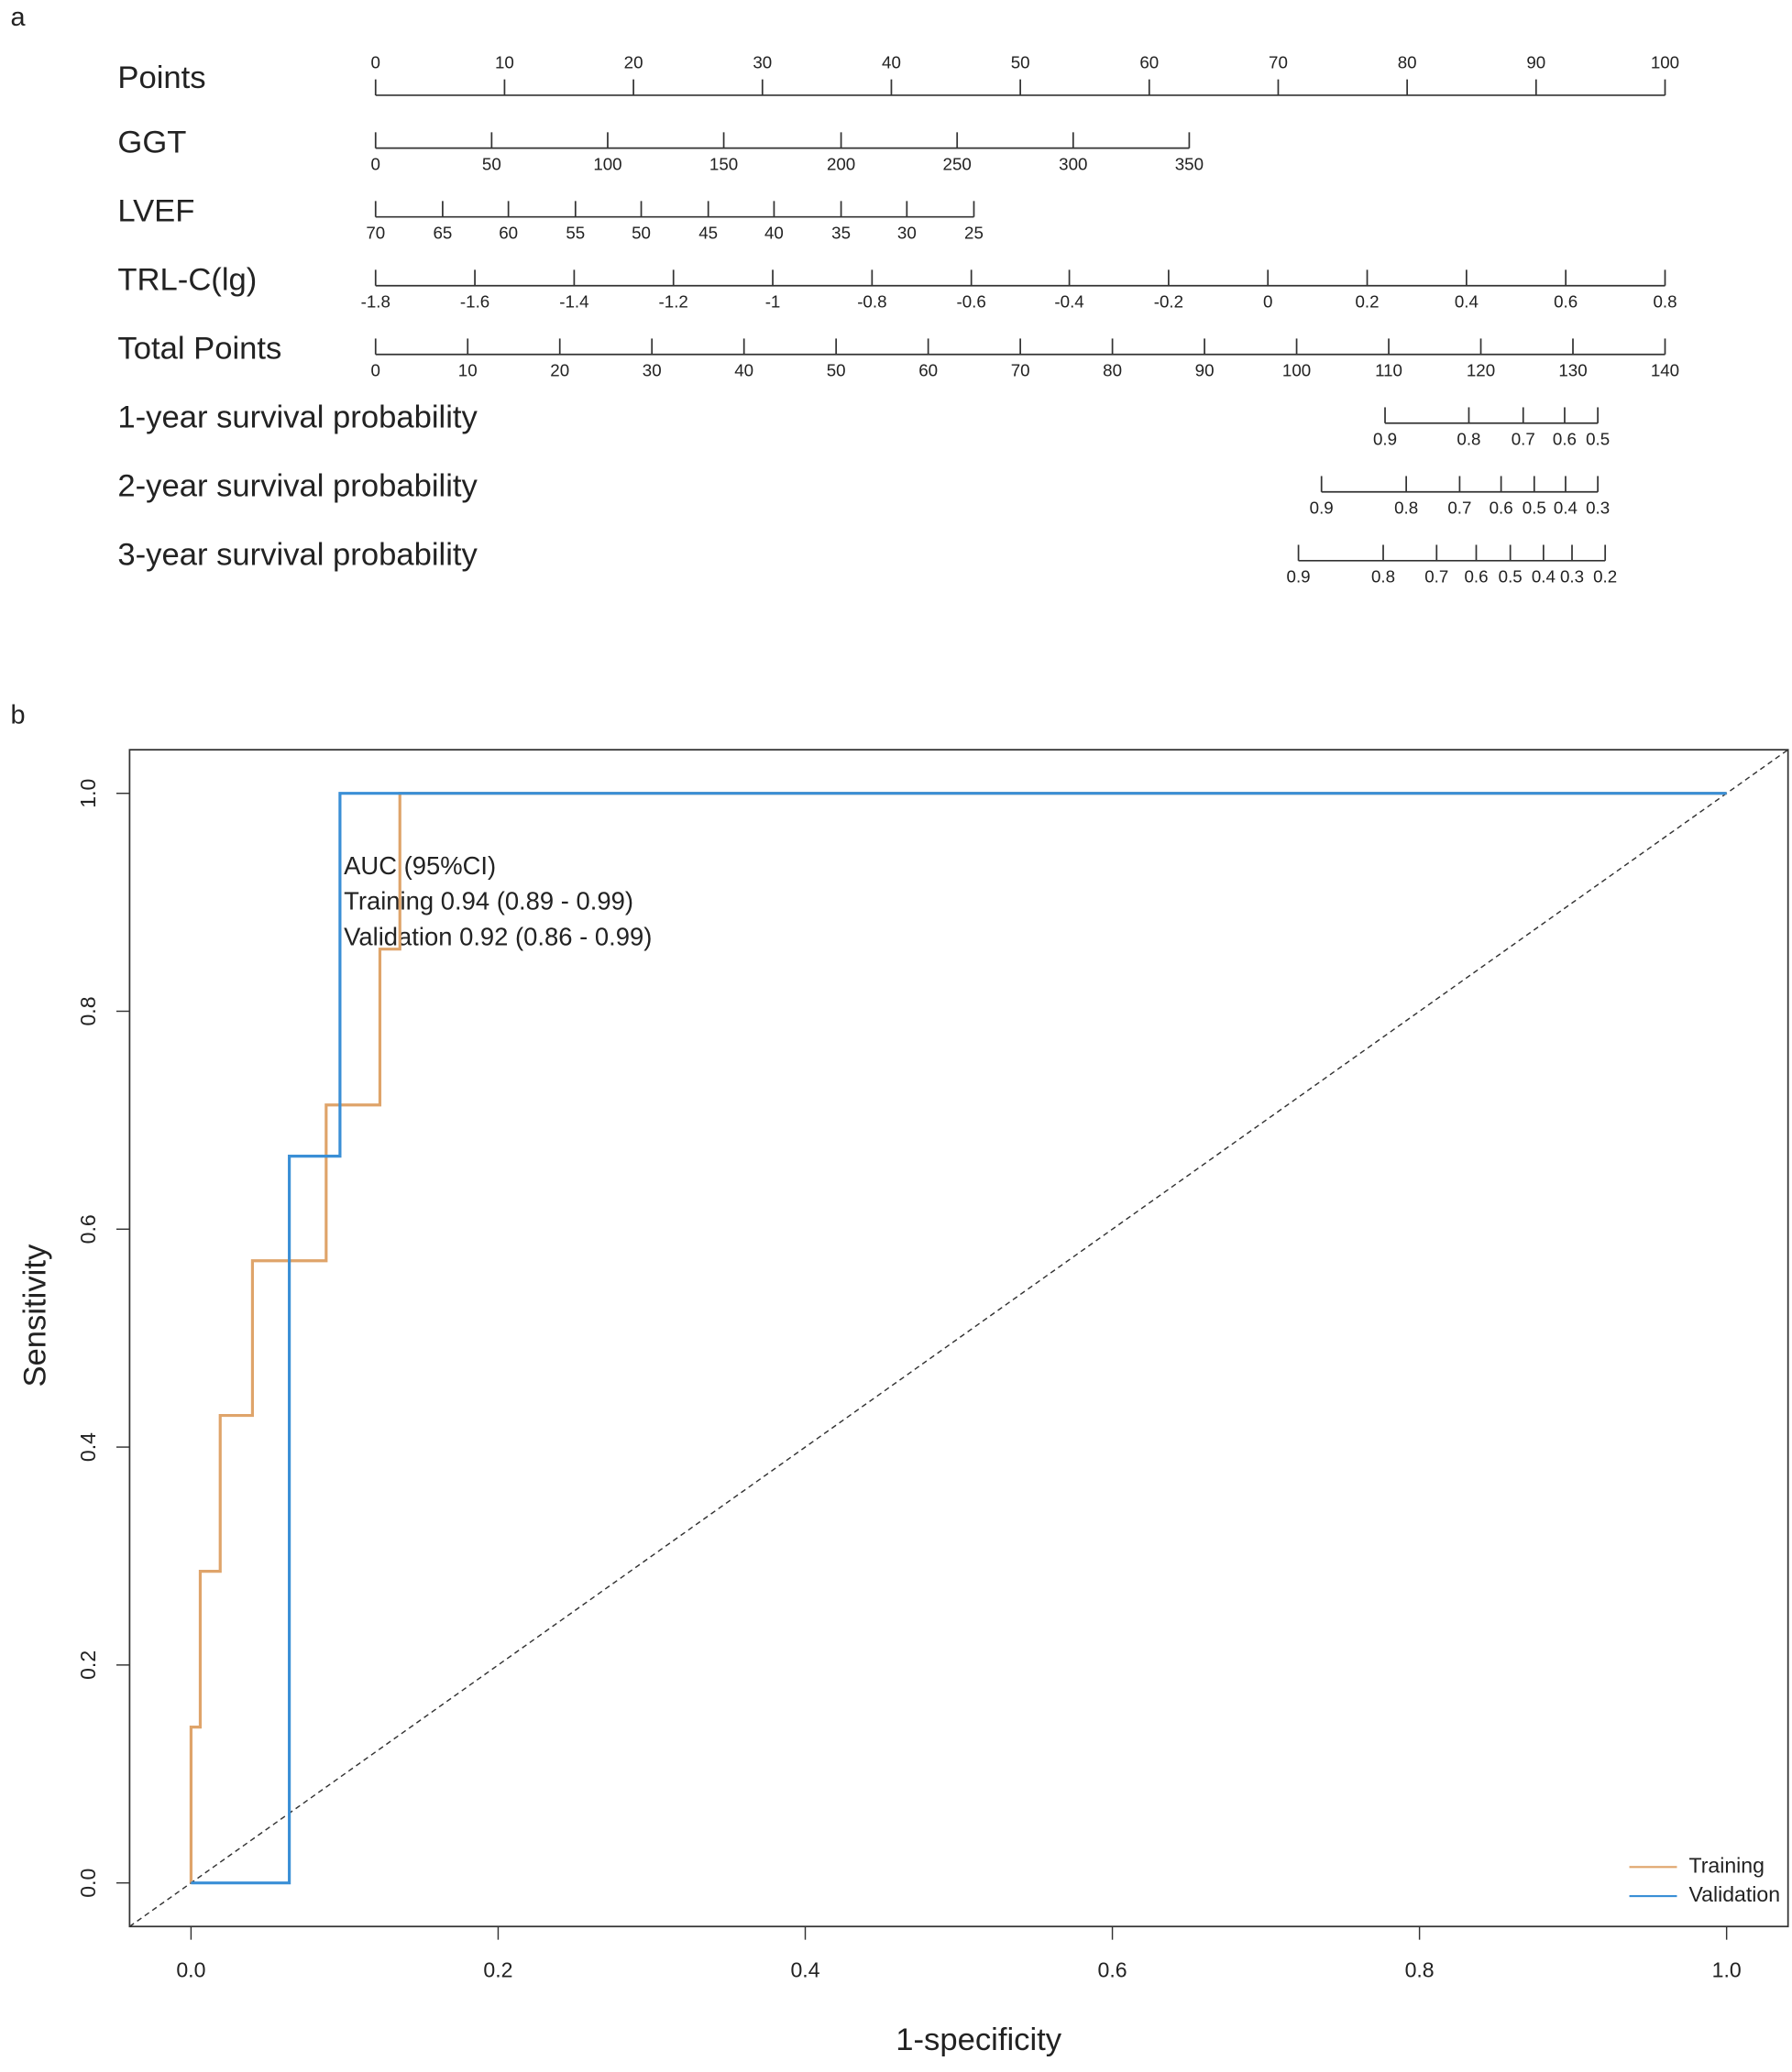 The image size is (1792, 2072). What do you see at coordinates (1481, 369) in the screenshot?
I see `tick-label: 120` at bounding box center [1481, 369].